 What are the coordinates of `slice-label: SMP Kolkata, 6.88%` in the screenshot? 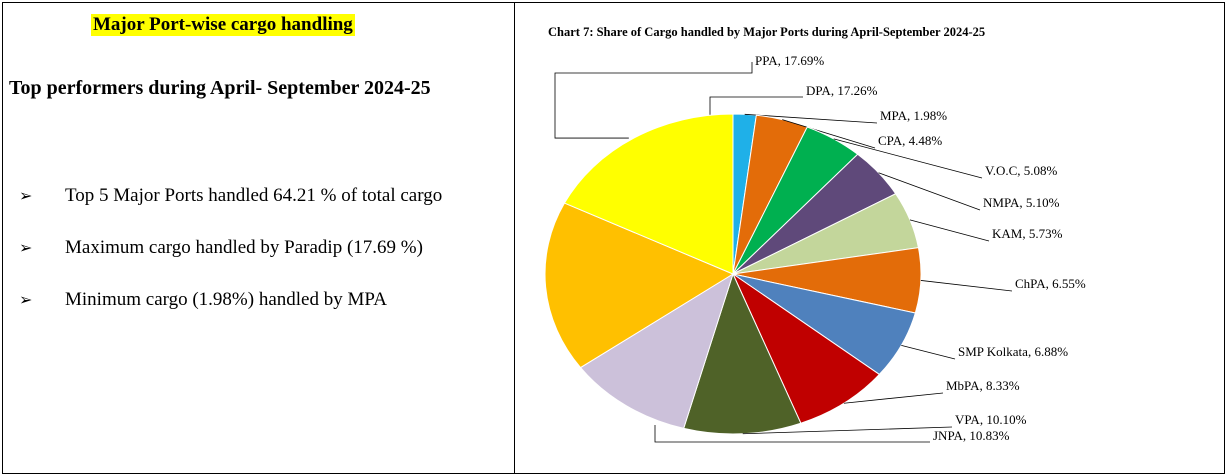 It's located at (1013, 351).